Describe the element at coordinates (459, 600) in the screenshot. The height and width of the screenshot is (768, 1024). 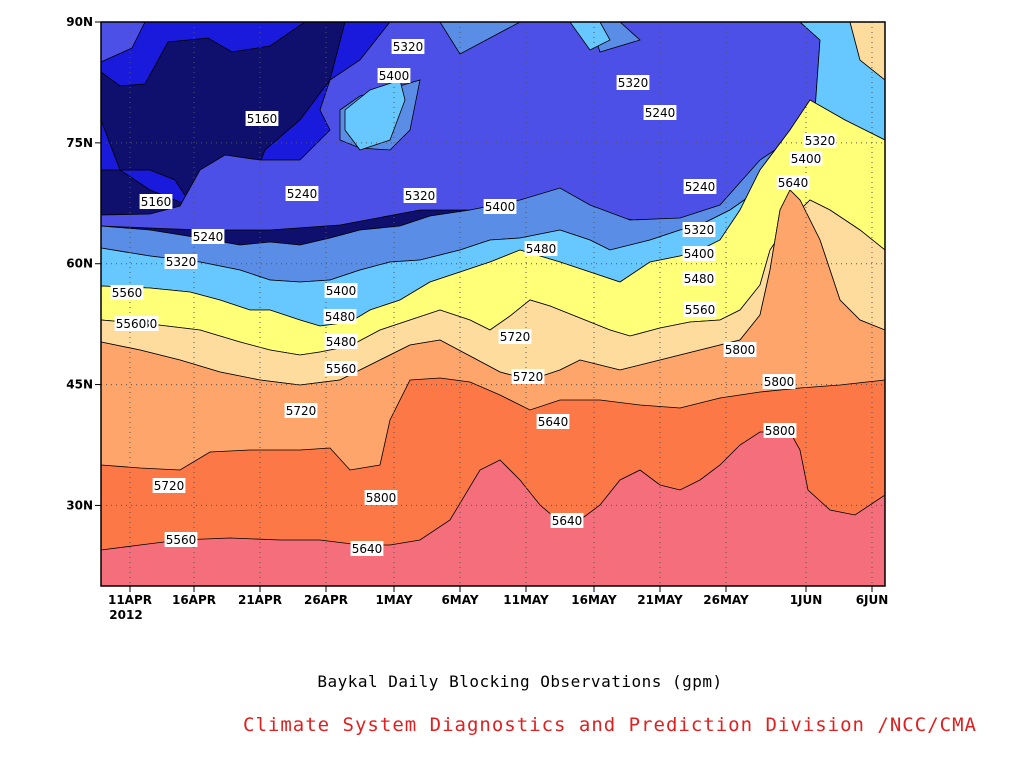
I see `x-tick-label: 6MAY` at that location.